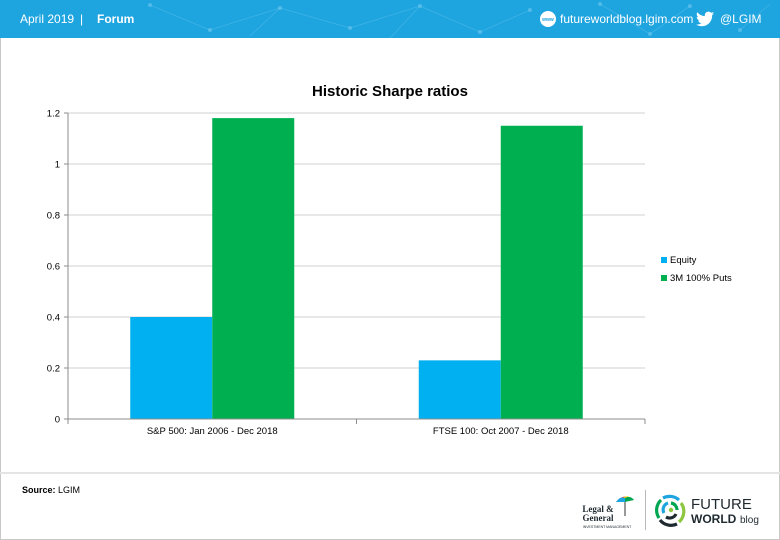 The width and height of the screenshot is (780, 540). I want to click on y-tick-label: 0.4, so click(53, 318).